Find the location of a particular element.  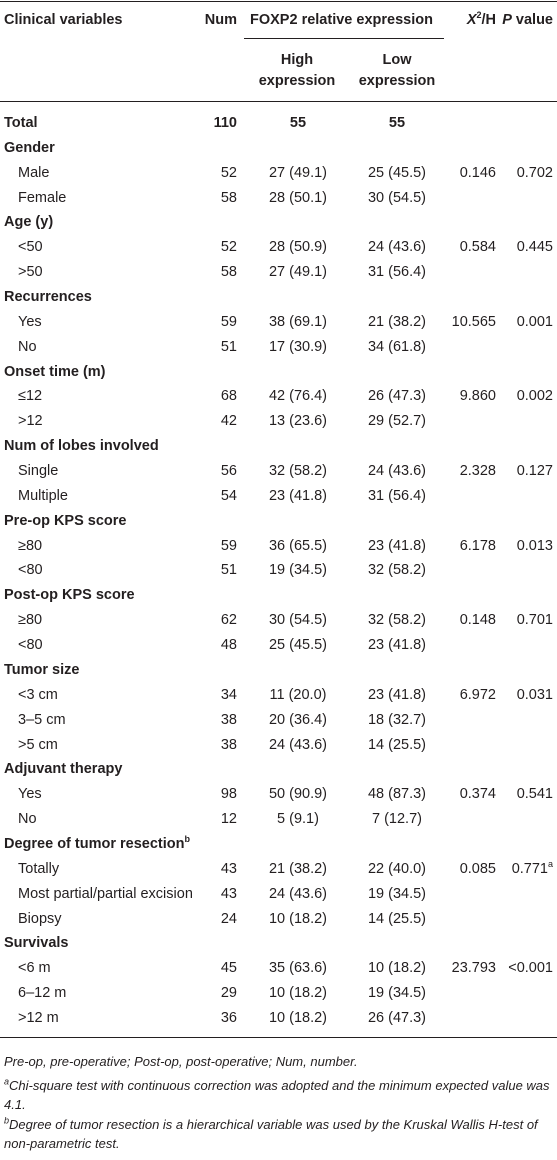

cell-low: 21 (38.2) is located at coordinates (397, 321).